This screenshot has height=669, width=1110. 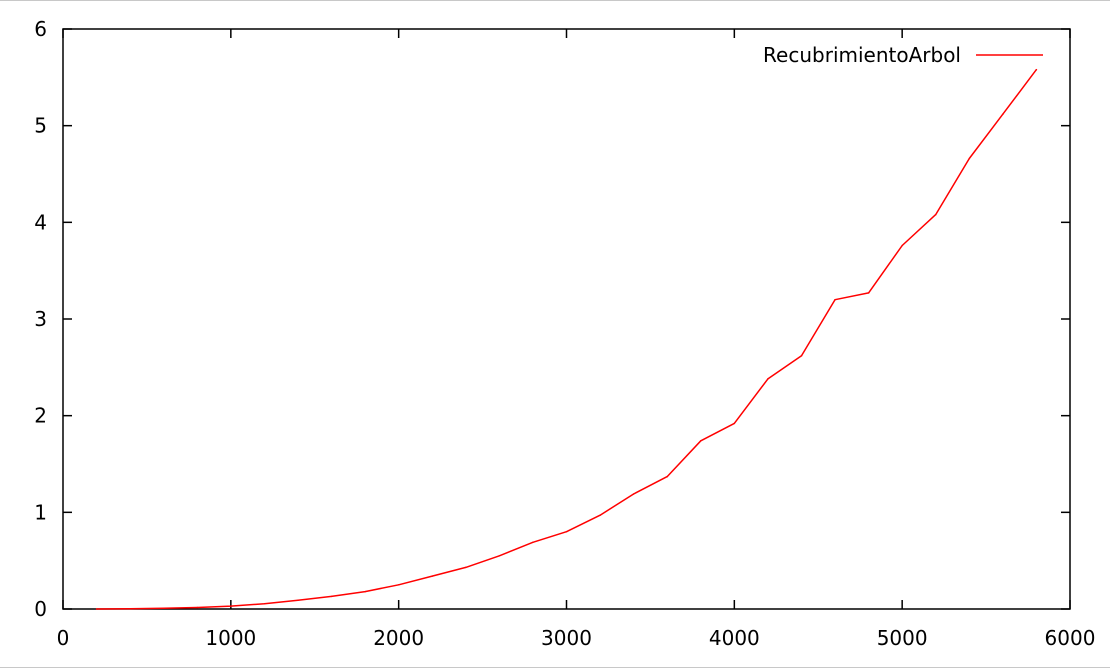 I want to click on x-tick-label: 2000, so click(x=398, y=638).